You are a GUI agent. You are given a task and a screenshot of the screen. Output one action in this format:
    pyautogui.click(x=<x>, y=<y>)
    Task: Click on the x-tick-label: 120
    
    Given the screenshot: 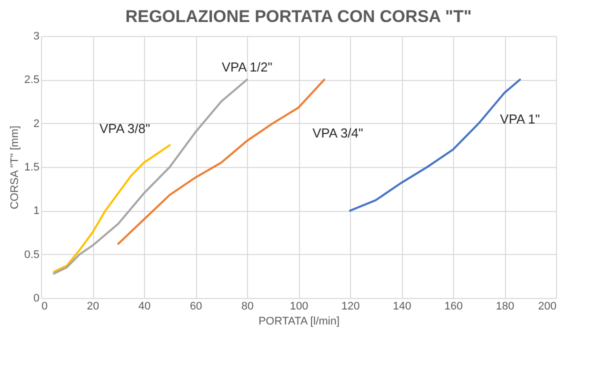 What is the action you would take?
    pyautogui.click(x=350, y=306)
    